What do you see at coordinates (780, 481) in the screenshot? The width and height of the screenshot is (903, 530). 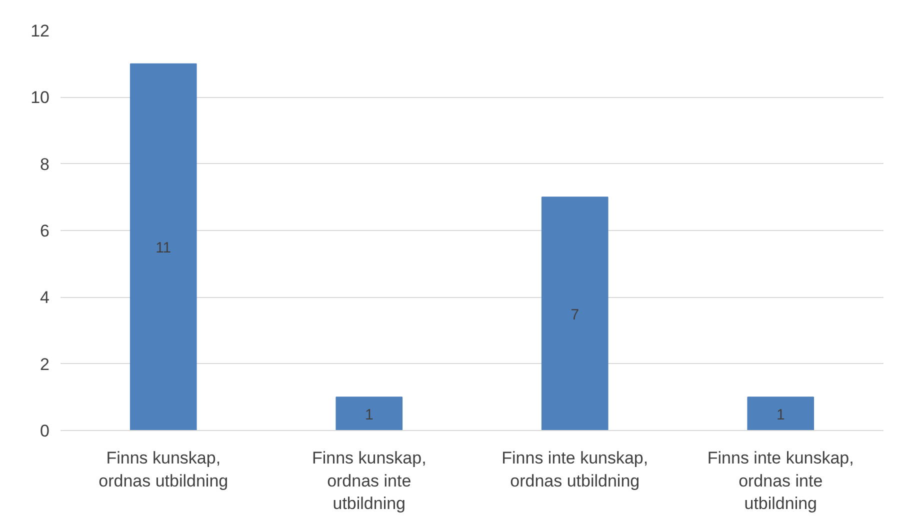 I see `x-tick-label: Finns inte kunskap, ordnas inte utbildning` at bounding box center [780, 481].